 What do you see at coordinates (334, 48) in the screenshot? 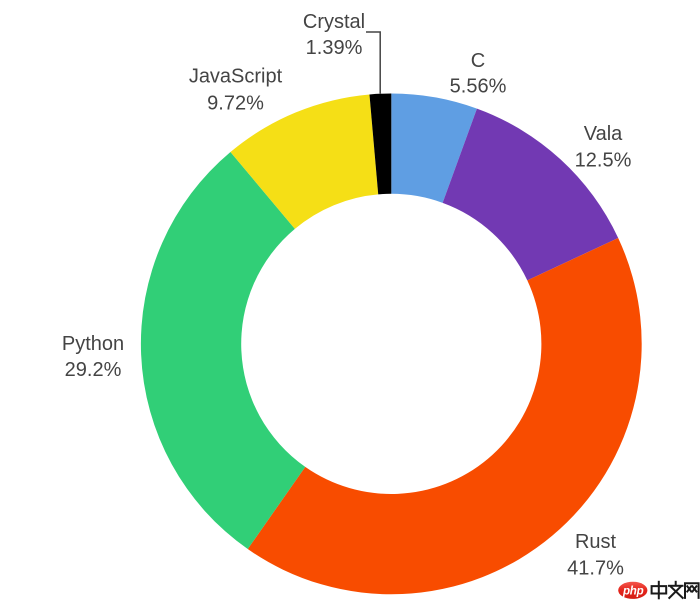
I see `svg-text: 1.39%` at bounding box center [334, 48].